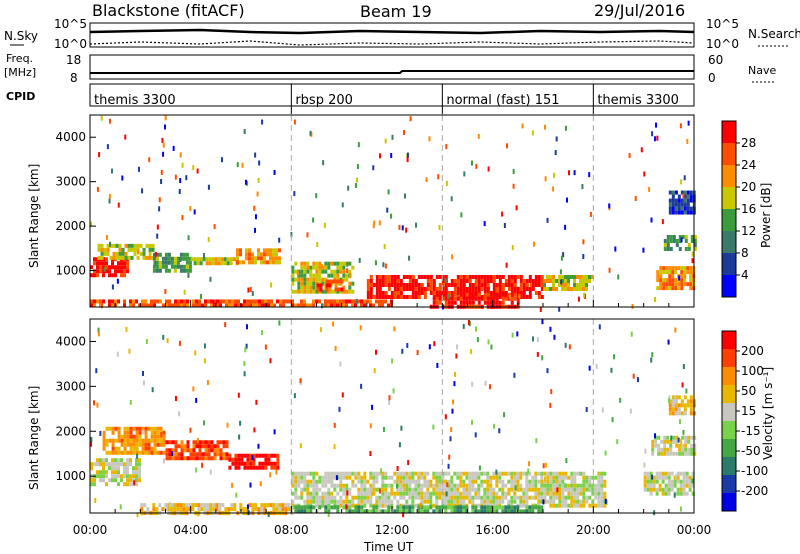 The width and height of the screenshot is (800, 554). I want to click on right-tick-high: 10^5, so click(722, 24).